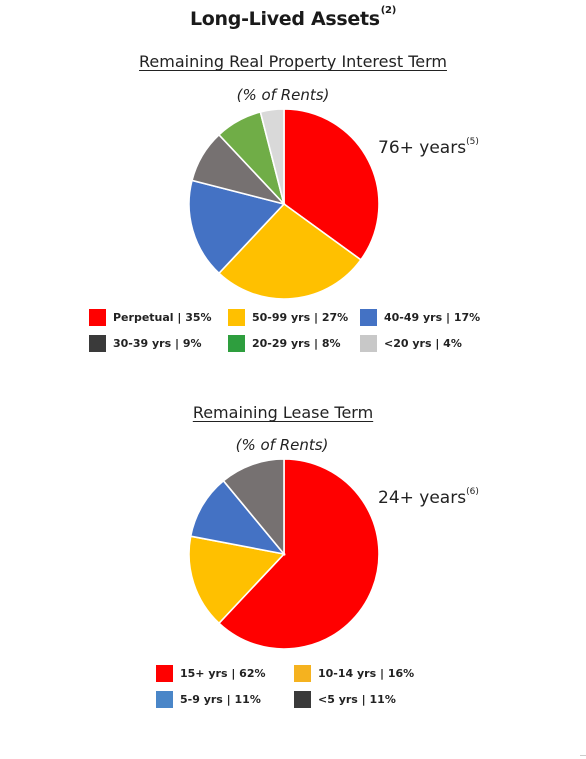 This screenshot has height=759, width=586. I want to click on chart-2-subtitle: (% of Rents), so click(282, 445).